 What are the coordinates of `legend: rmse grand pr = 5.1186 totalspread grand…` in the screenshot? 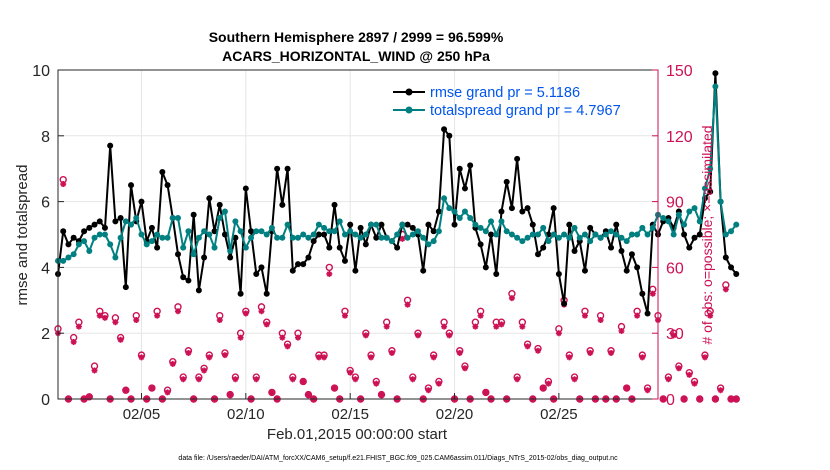 It's located at (507, 102).